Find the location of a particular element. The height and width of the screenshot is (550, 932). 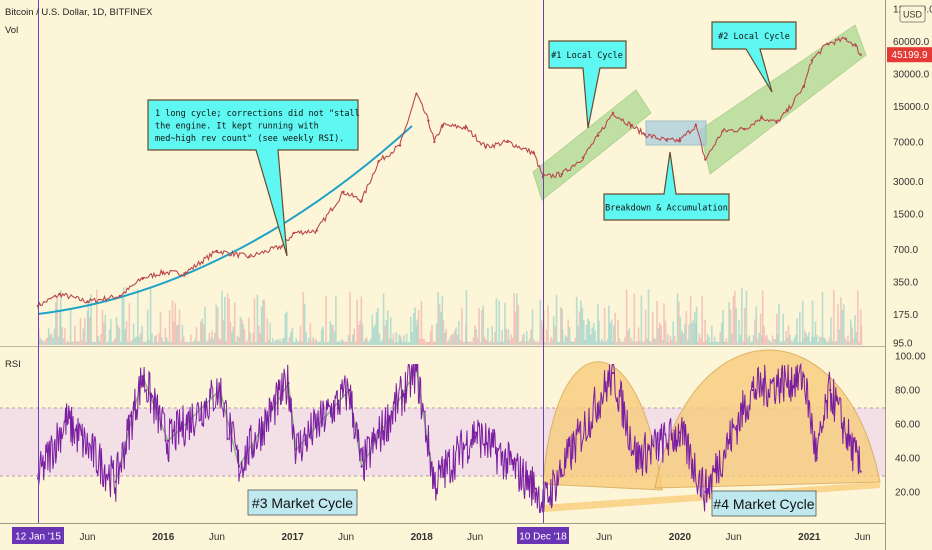

callout-long-cycle-text: med~high rev count" (see weekly RSI). is located at coordinates (249, 139).